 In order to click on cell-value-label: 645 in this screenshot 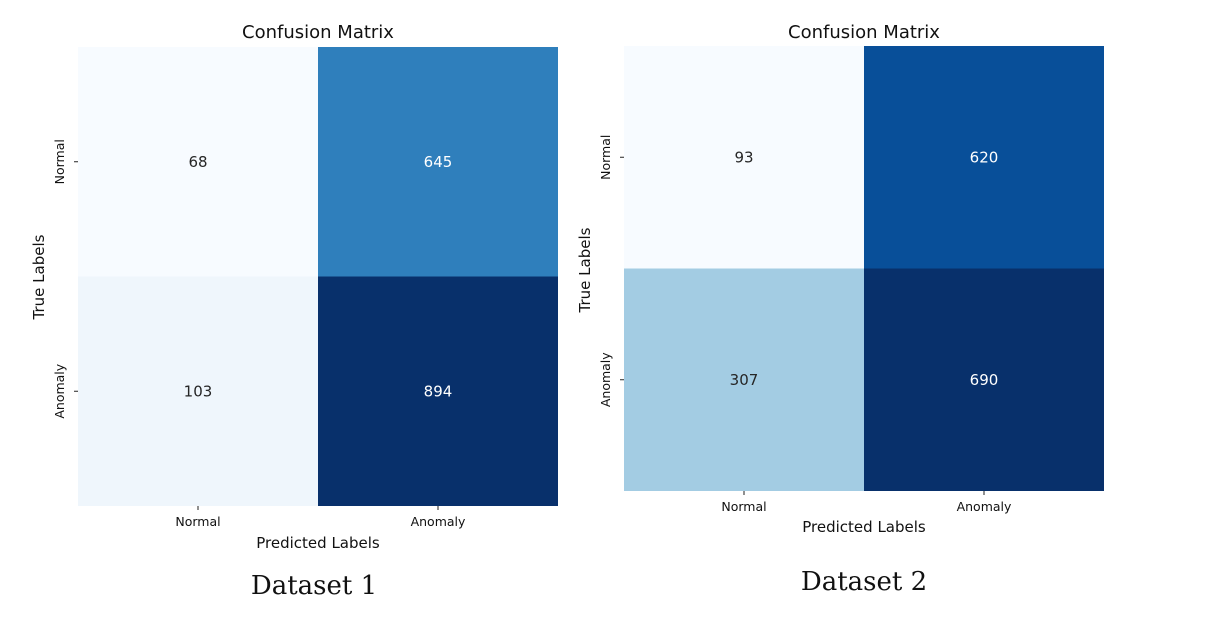, I will do `click(438, 162)`.